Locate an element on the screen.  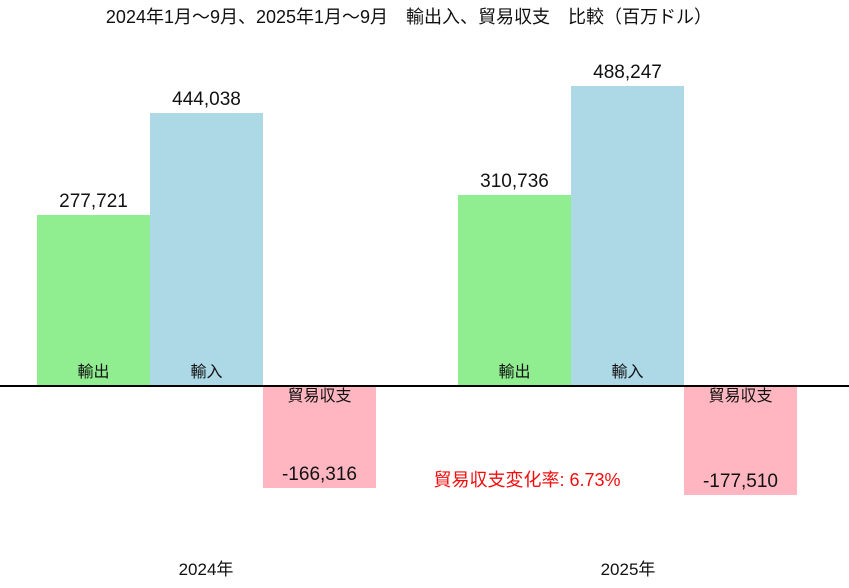
bar-value-label-import-2025: 488,247 is located at coordinates (627, 72).